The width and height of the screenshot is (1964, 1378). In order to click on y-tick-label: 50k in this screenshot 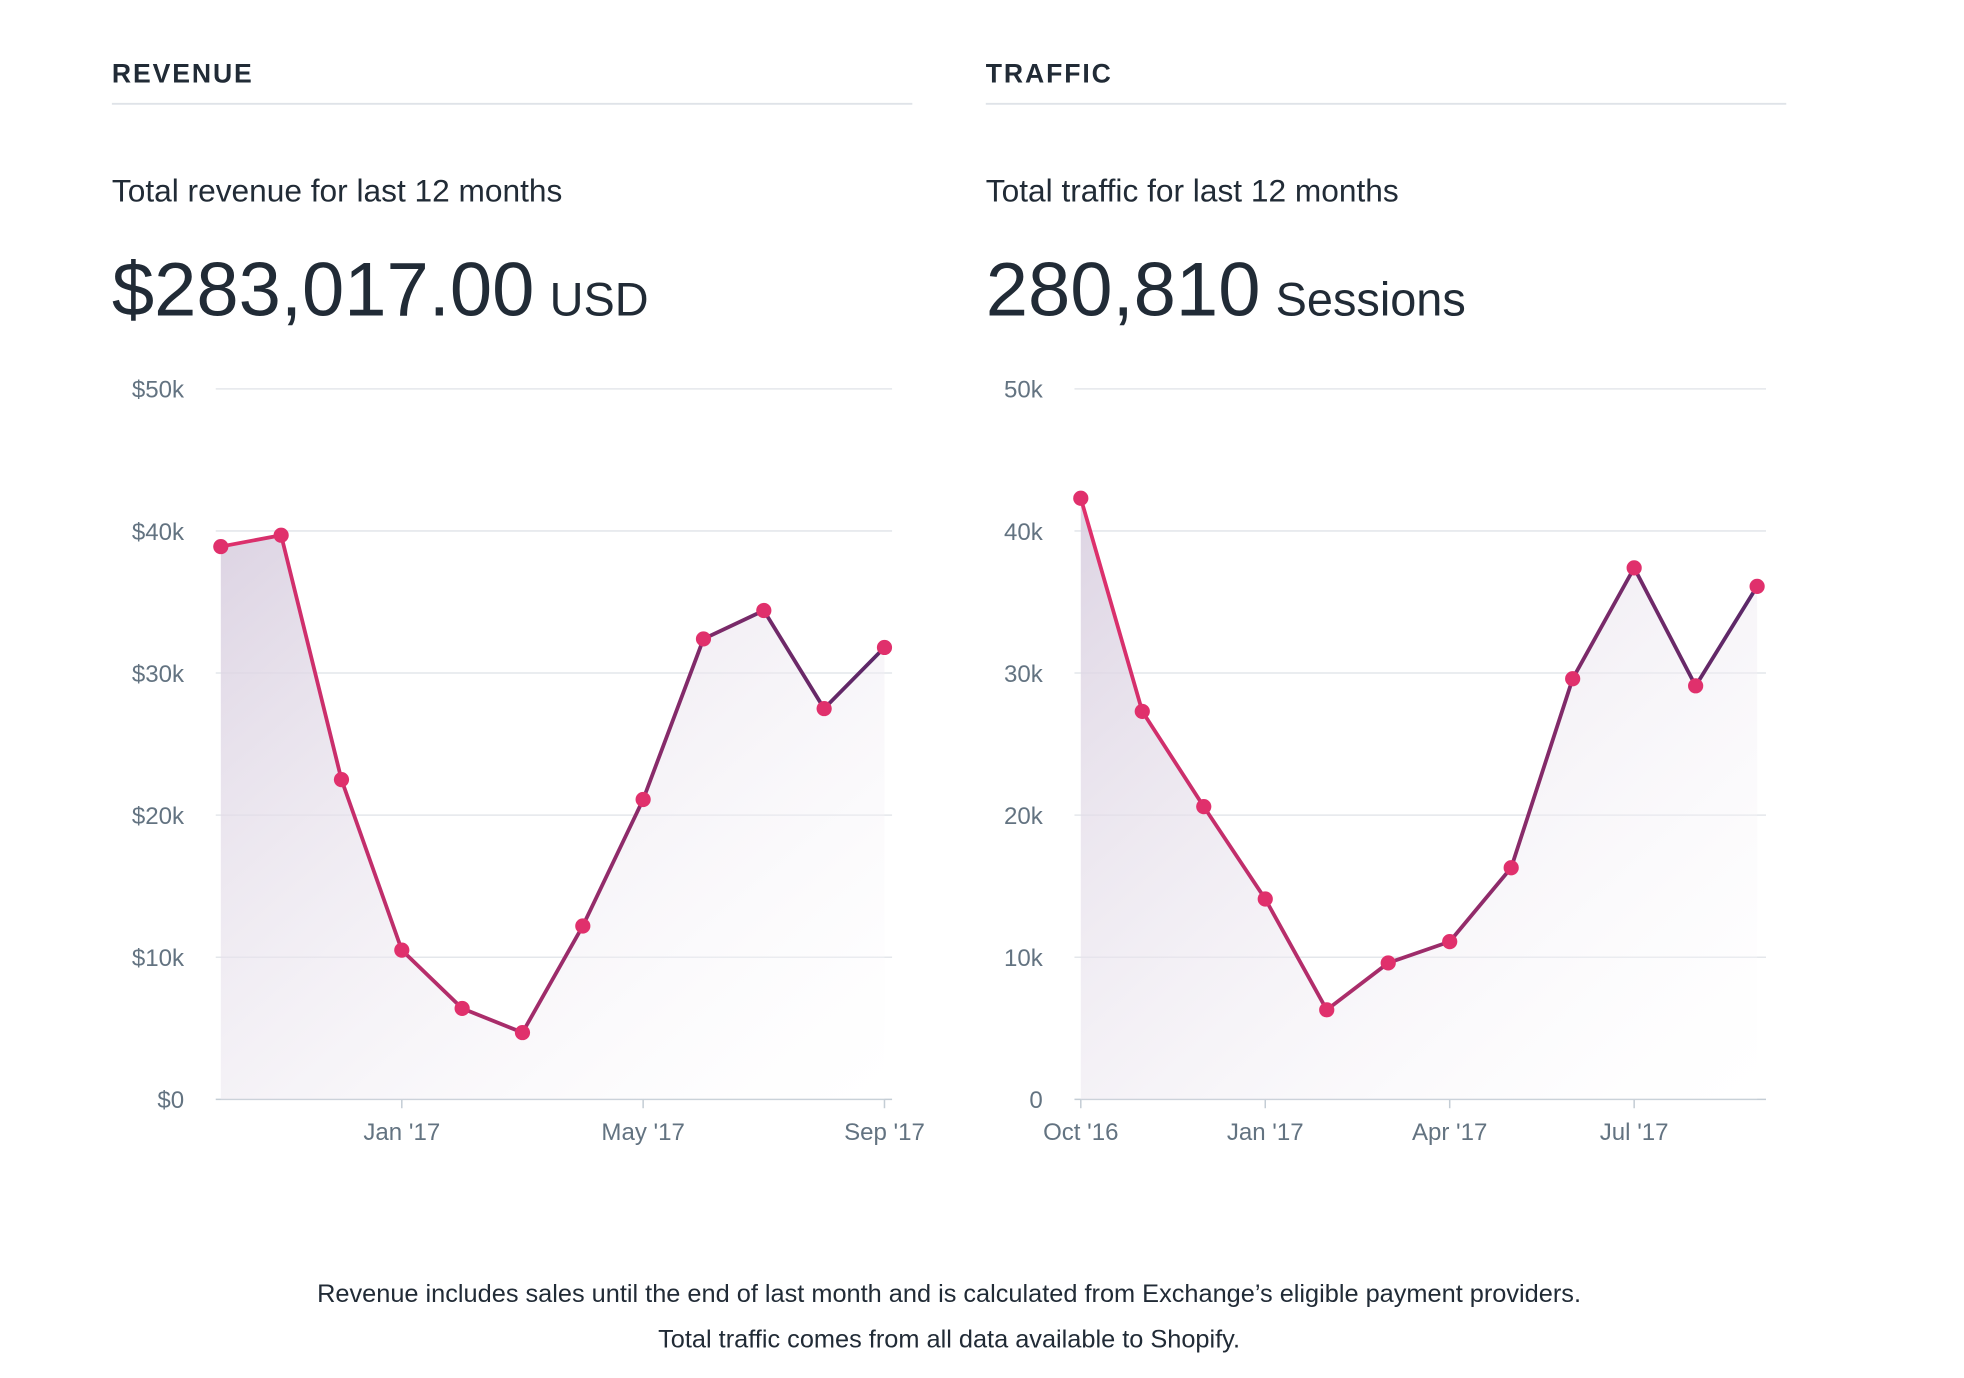, I will do `click(1024, 390)`.